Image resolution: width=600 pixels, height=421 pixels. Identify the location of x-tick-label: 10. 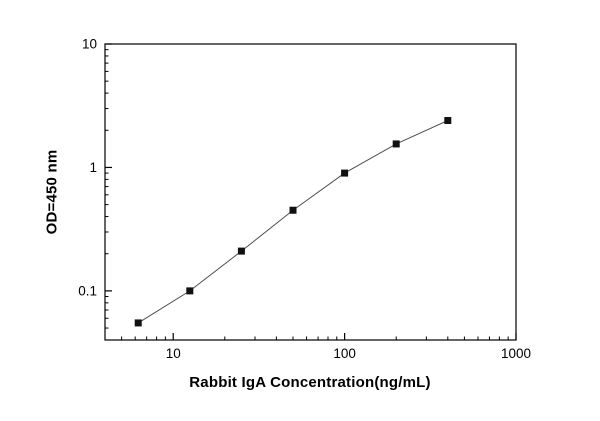
(173, 353).